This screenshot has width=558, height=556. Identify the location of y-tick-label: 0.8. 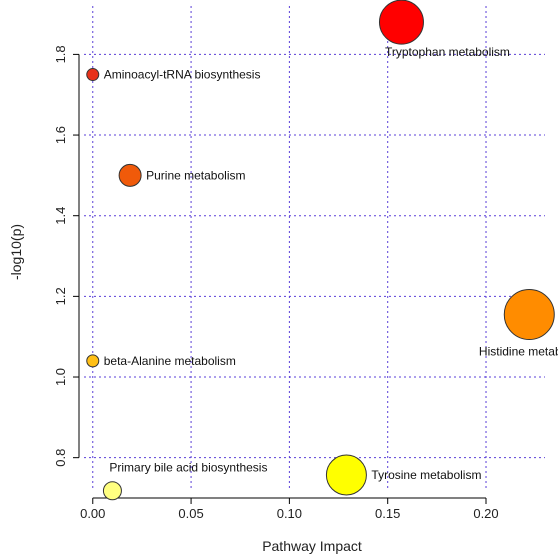
(60, 458).